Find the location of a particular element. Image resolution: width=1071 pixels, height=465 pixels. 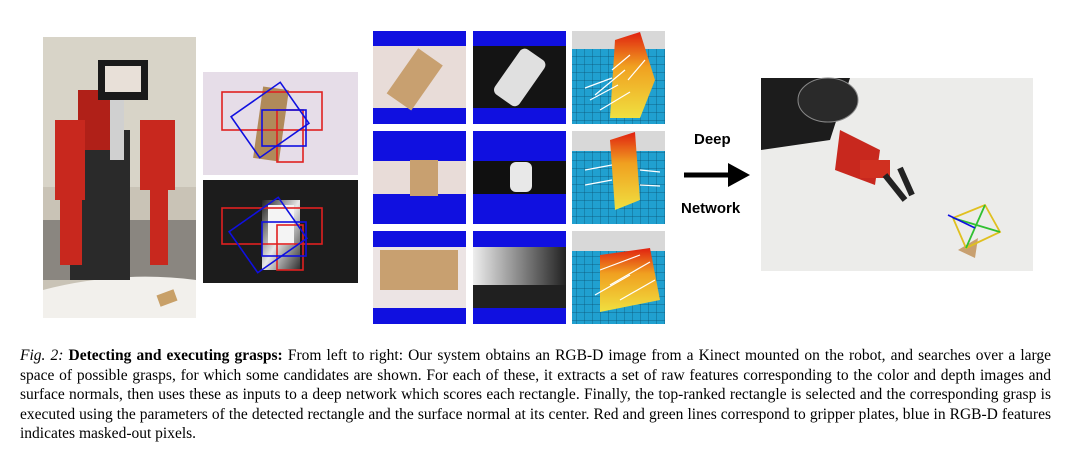

color-grasp-image is located at coordinates (280, 123).